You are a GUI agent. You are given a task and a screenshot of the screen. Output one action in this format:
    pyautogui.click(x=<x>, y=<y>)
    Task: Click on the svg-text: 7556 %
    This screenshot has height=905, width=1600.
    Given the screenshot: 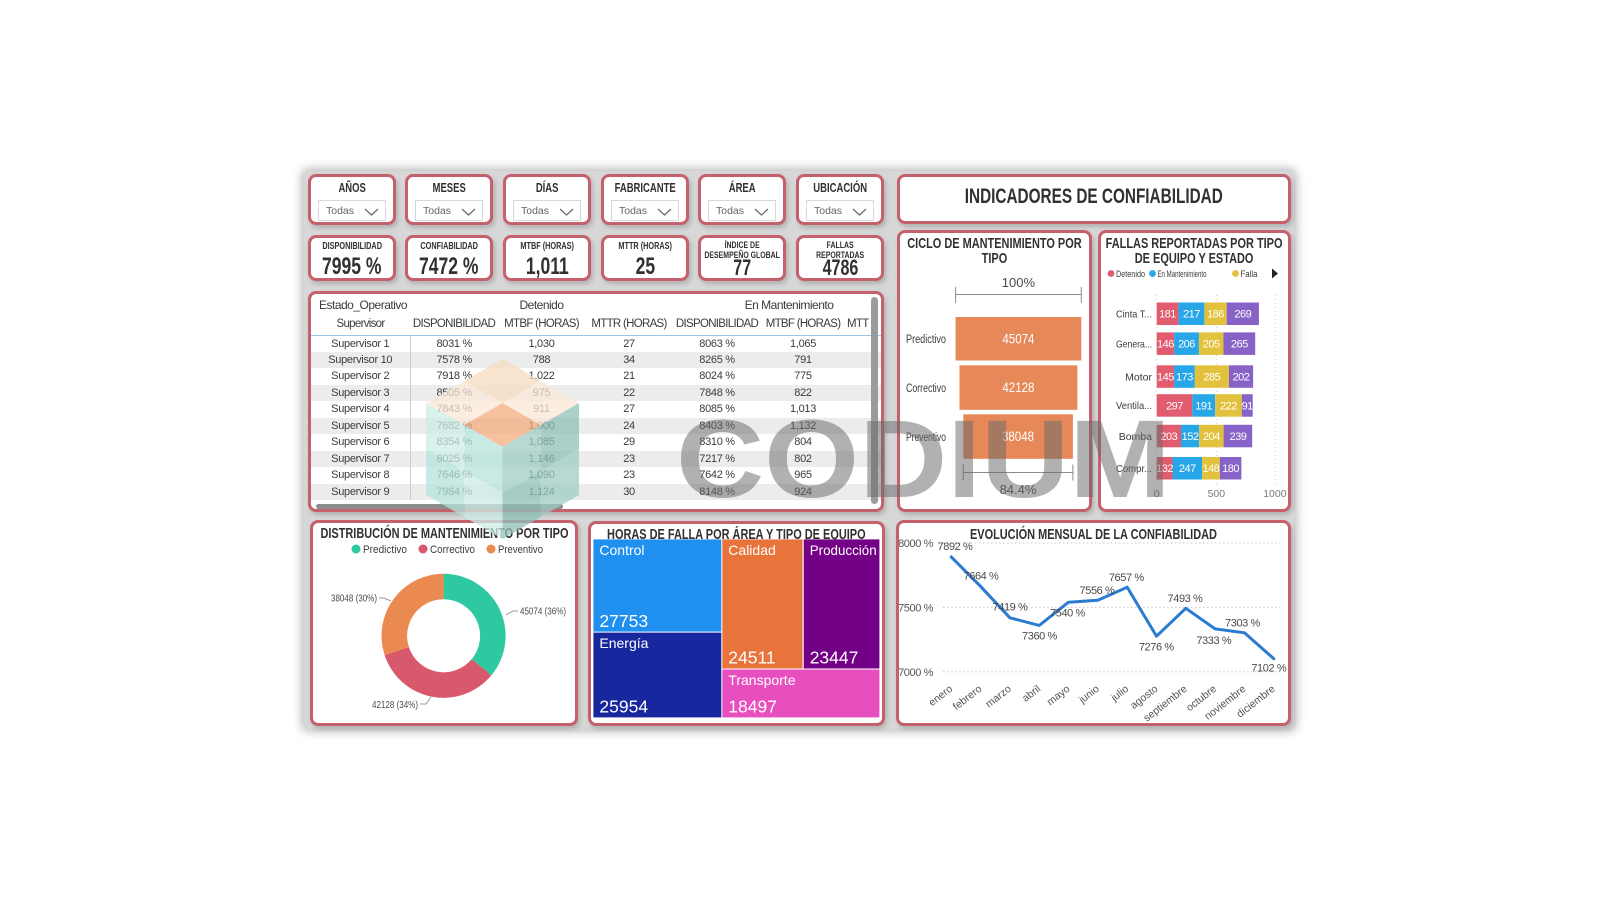 What is the action you would take?
    pyautogui.click(x=1098, y=591)
    